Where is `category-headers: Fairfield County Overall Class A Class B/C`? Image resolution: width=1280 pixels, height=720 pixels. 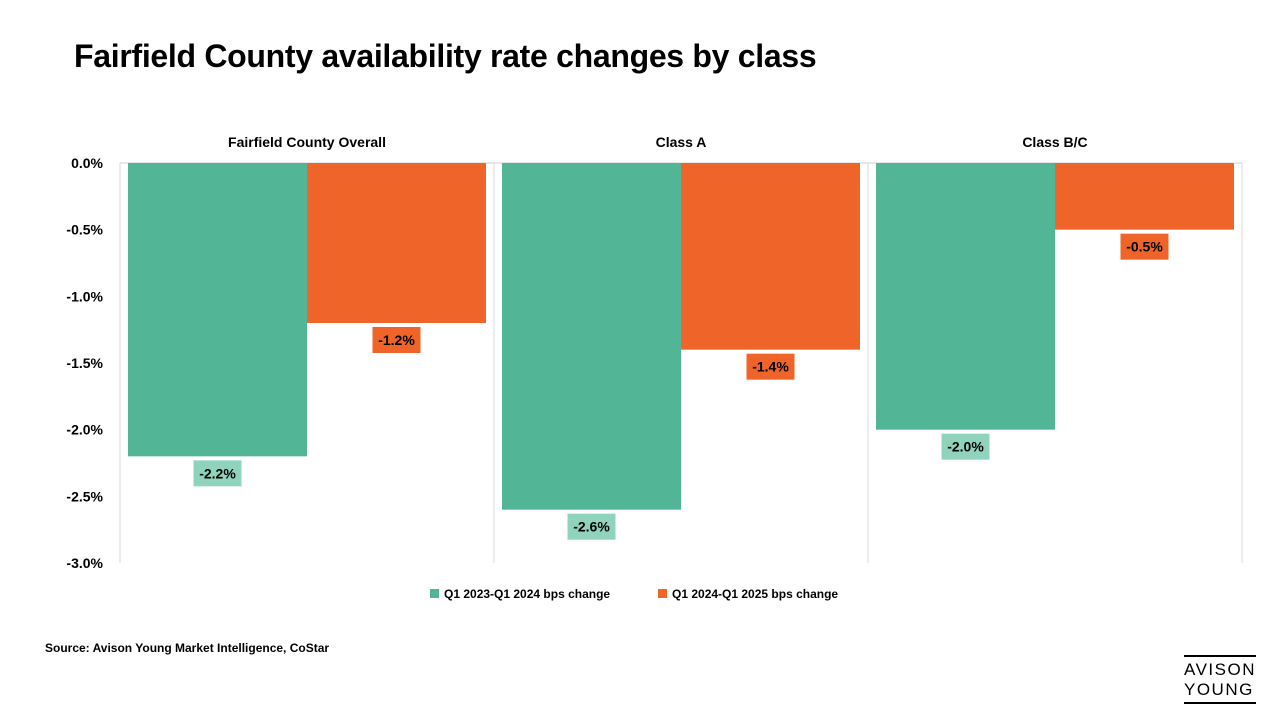
category-headers: Fairfield County Overall Class A Class B/C is located at coordinates (658, 142).